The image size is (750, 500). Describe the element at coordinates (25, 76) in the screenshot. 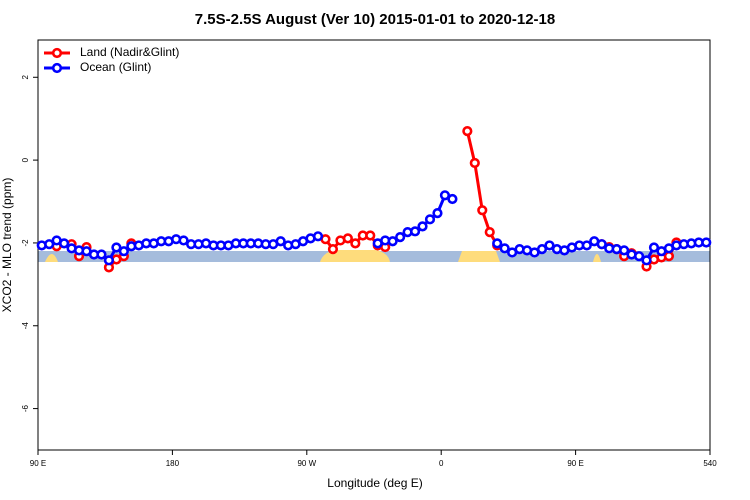

I see `y-tick-label: 2` at that location.